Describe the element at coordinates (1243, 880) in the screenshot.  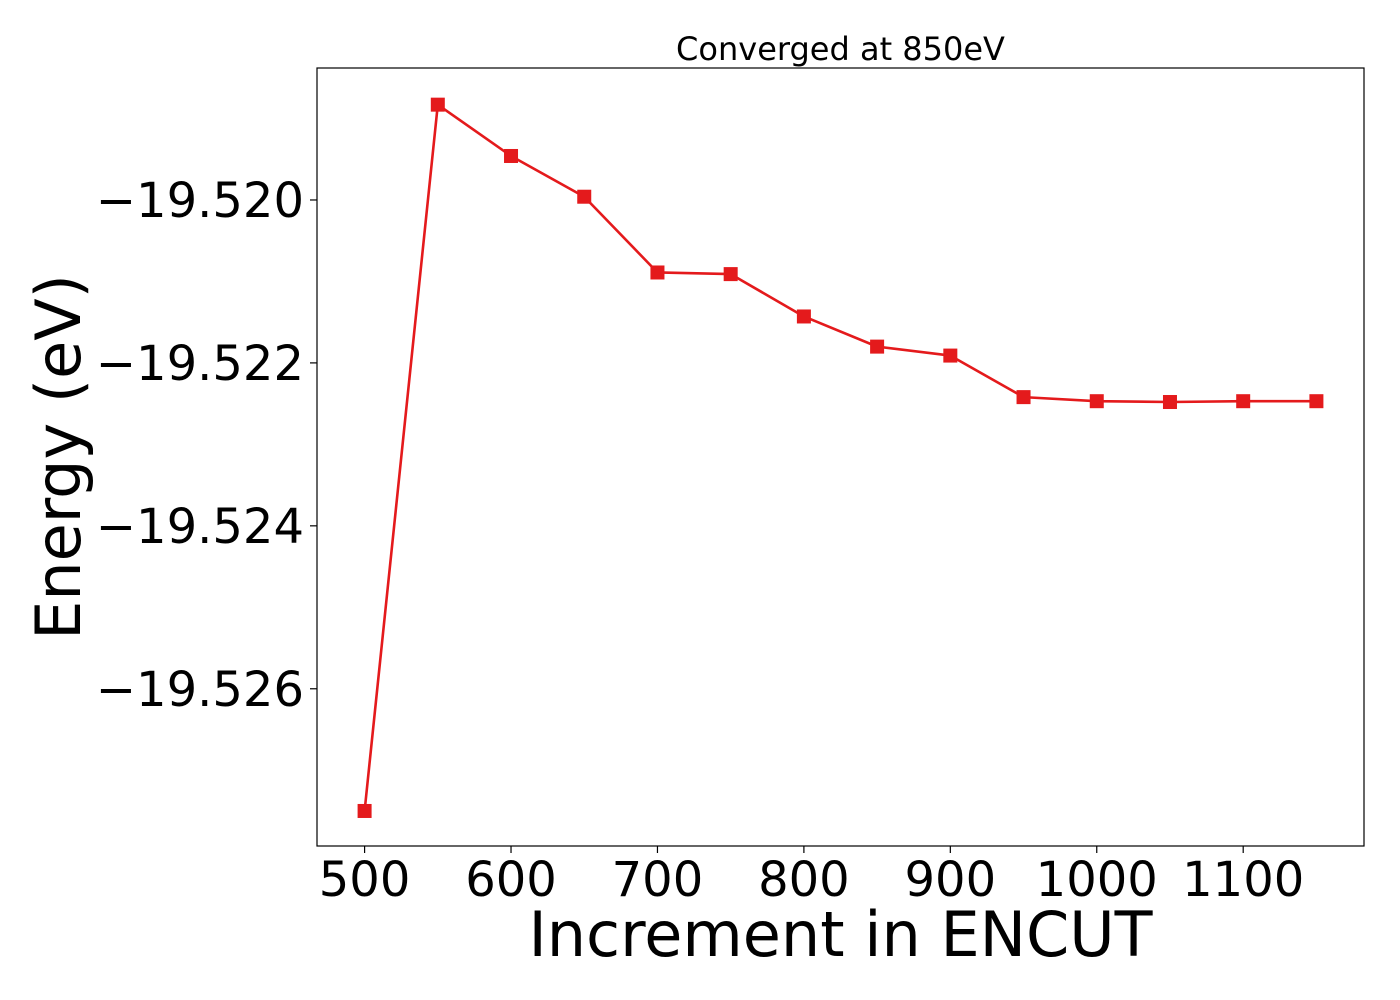
I see `x-tick-label: 1100` at that location.